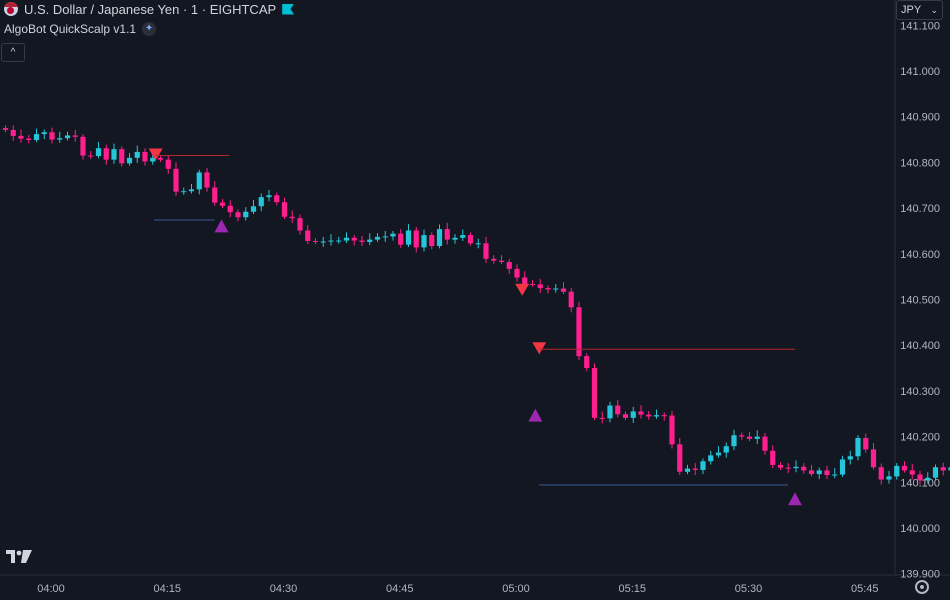 This screenshot has height=600, width=950. What do you see at coordinates (922, 587) in the screenshot?
I see `chart-settings-gear-icon` at bounding box center [922, 587].